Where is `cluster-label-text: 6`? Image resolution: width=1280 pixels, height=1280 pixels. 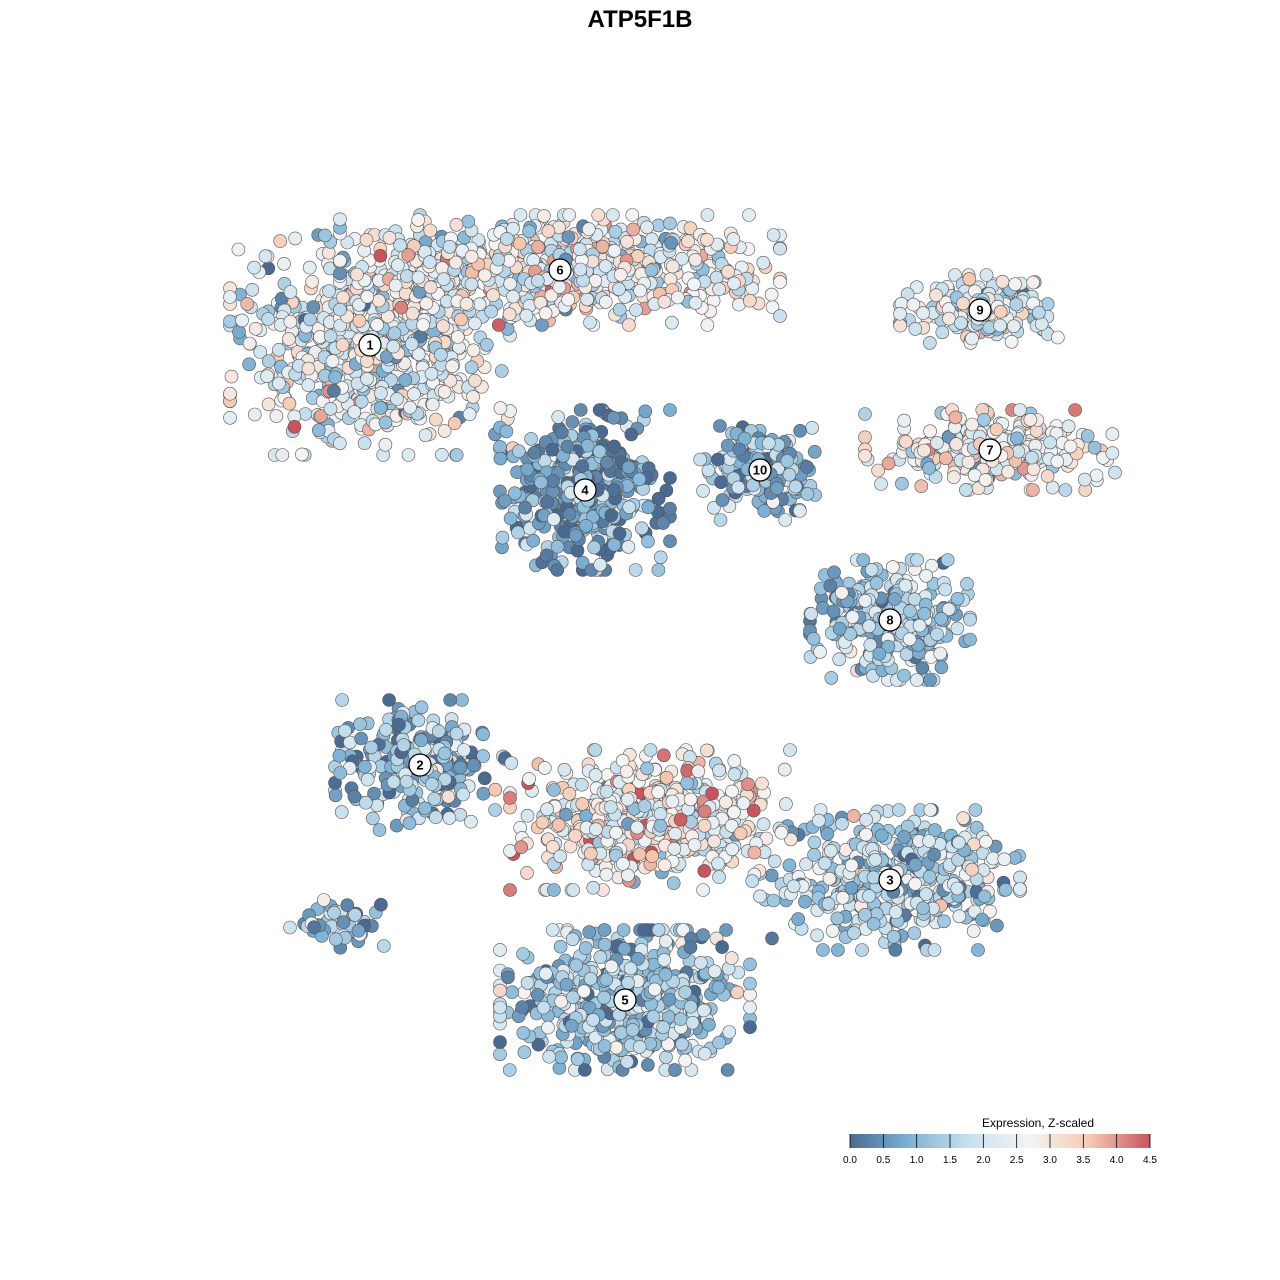
cluster-label-text: 6 is located at coordinates (559, 270).